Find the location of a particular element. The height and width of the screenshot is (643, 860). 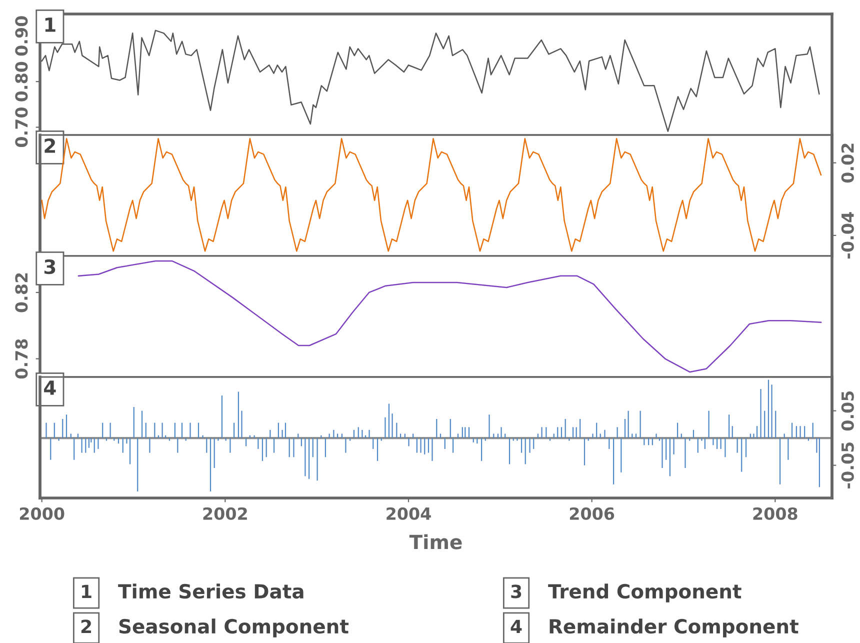

x-tick-label: 2002 is located at coordinates (225, 513).